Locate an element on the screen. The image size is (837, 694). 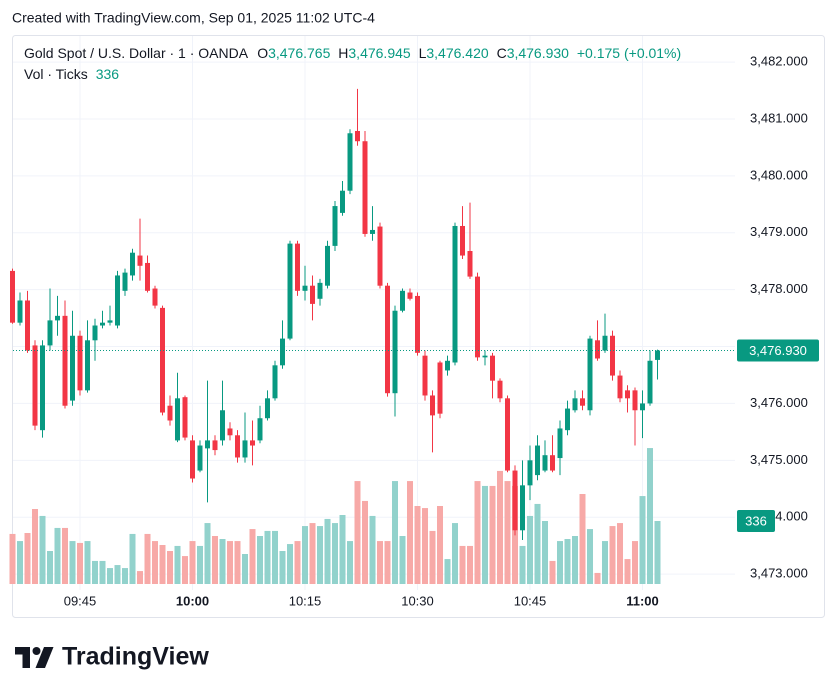
volume-legend-value: 336 is located at coordinates (108, 74).